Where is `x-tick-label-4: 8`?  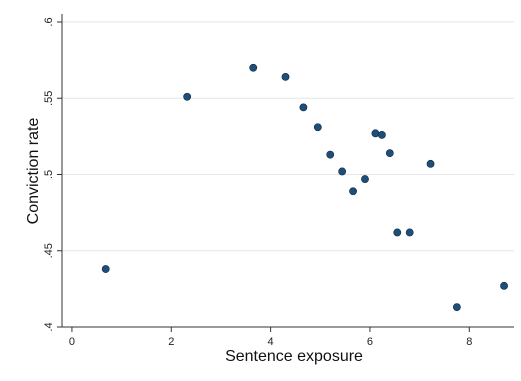 x-tick-label-4: 8 is located at coordinates (469, 342).